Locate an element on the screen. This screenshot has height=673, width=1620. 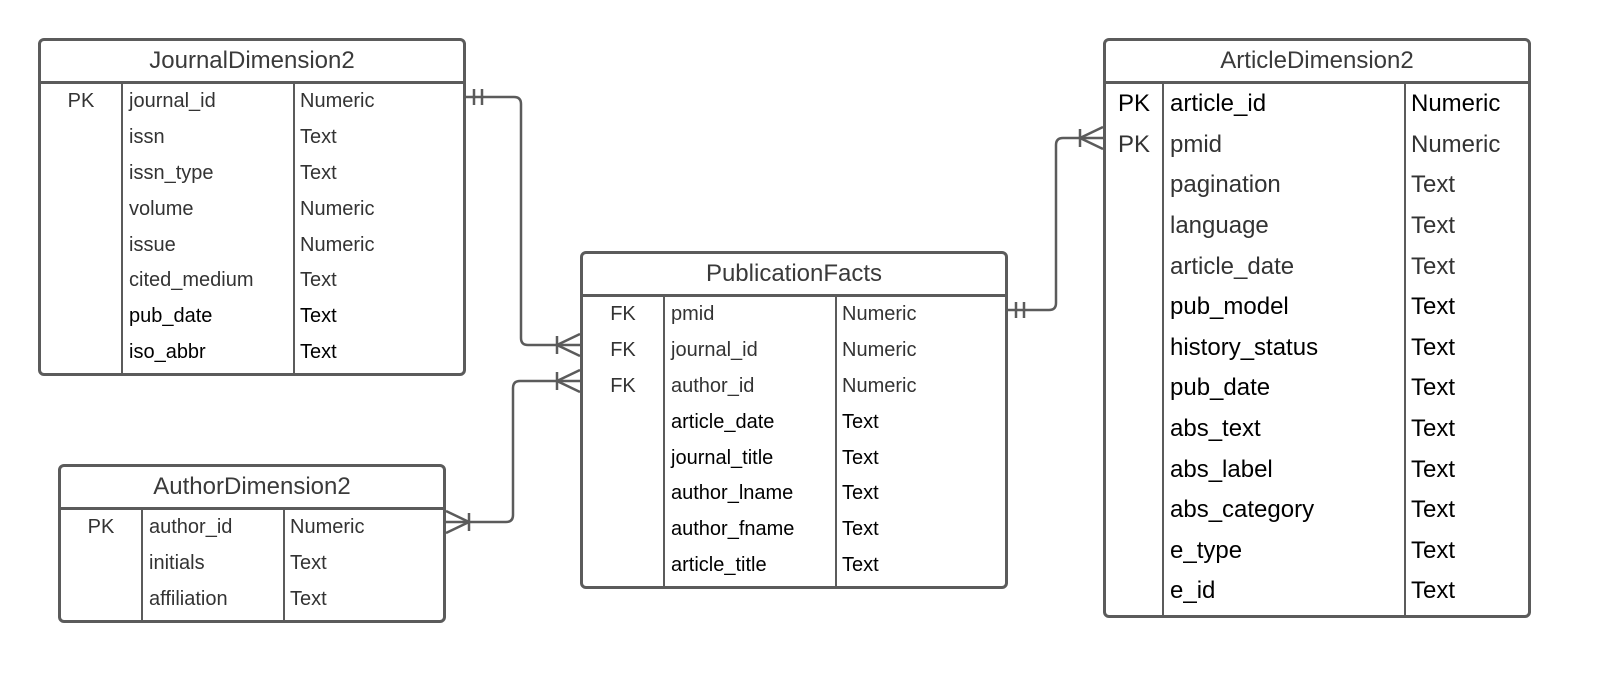
field-name: e_id is located at coordinates (1285, 591).